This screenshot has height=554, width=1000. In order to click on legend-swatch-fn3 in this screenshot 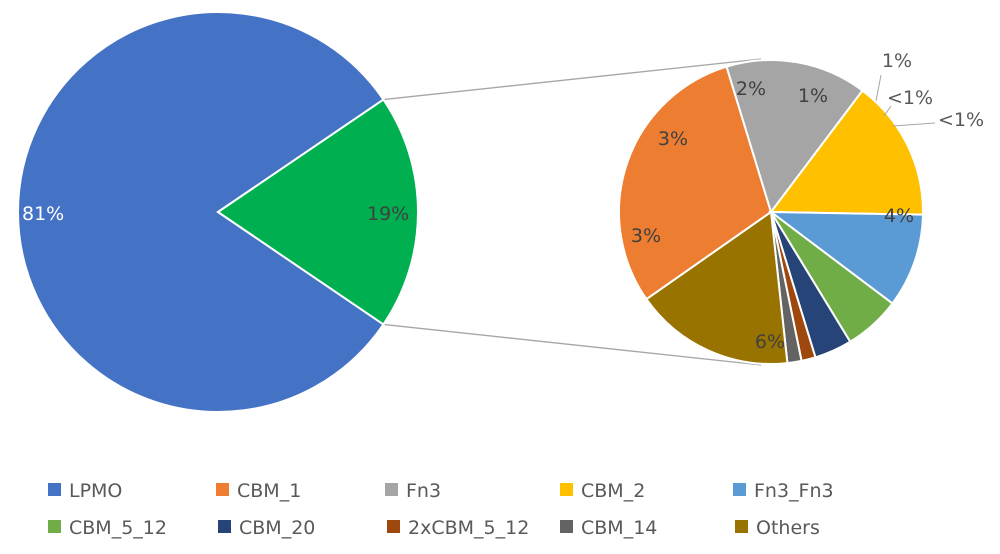, I will do `click(391, 489)`.